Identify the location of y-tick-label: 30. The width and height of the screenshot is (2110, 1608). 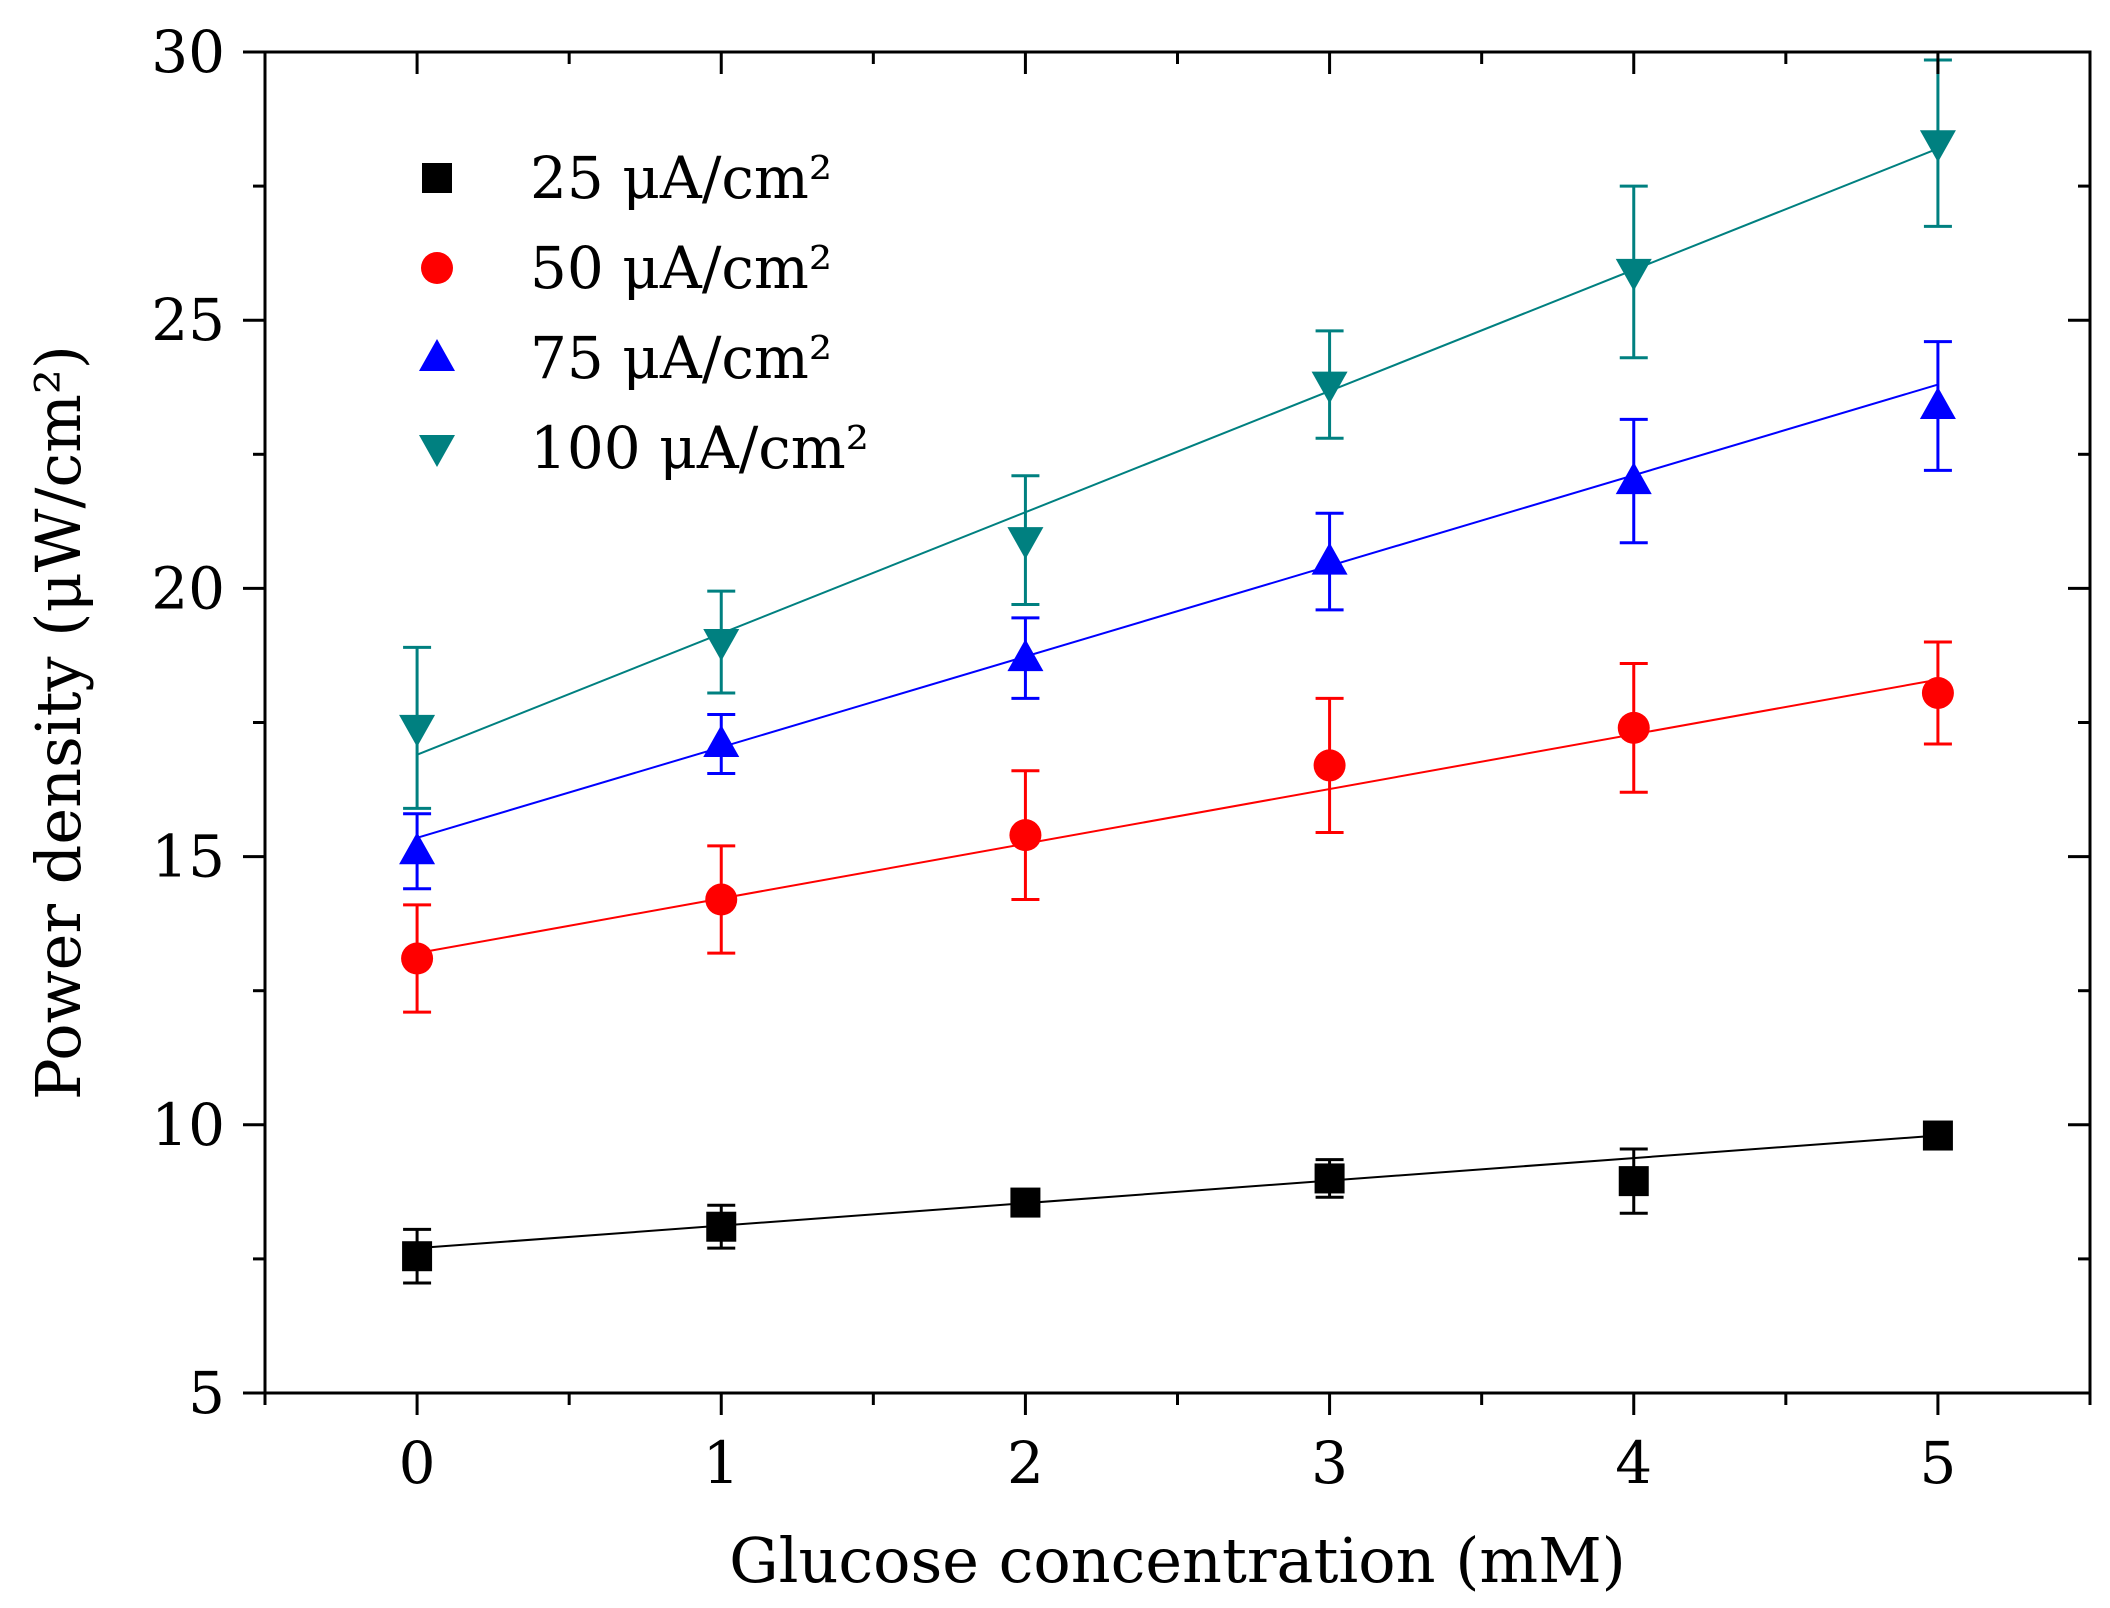
(188, 52).